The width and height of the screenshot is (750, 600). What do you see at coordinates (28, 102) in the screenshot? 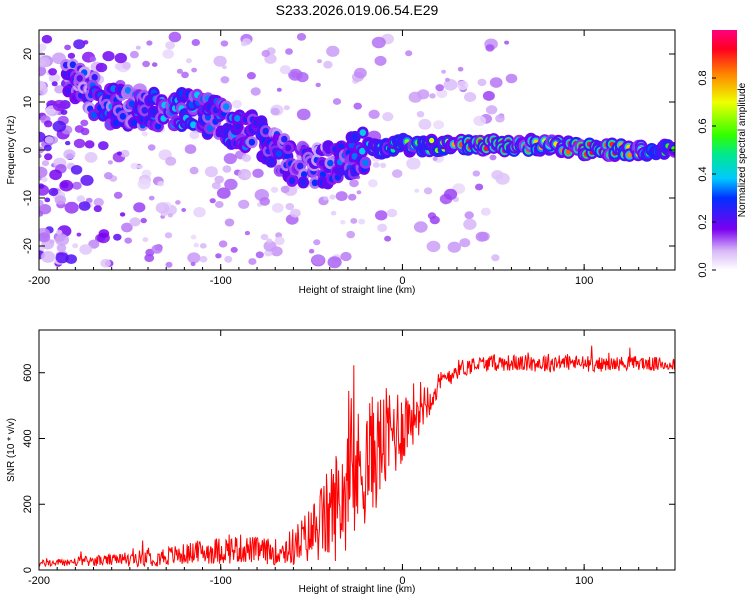
I see `y-tick-label: 10` at bounding box center [28, 102].